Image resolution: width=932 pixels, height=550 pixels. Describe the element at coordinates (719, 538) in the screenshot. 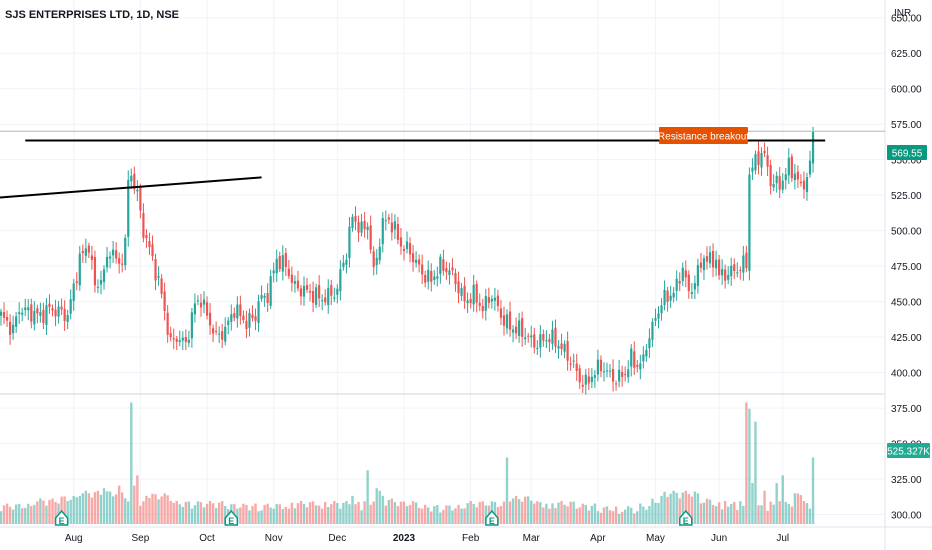

I see `time-tick-label: Jun` at that location.